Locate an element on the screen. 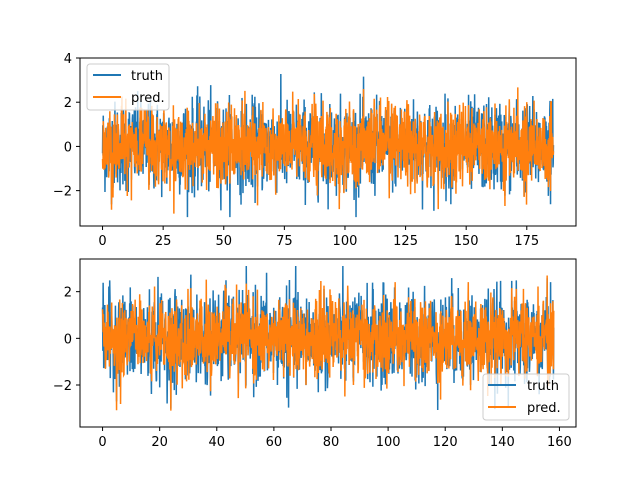 The image size is (640, 480). x-tick-label: 60 is located at coordinates (274, 442).